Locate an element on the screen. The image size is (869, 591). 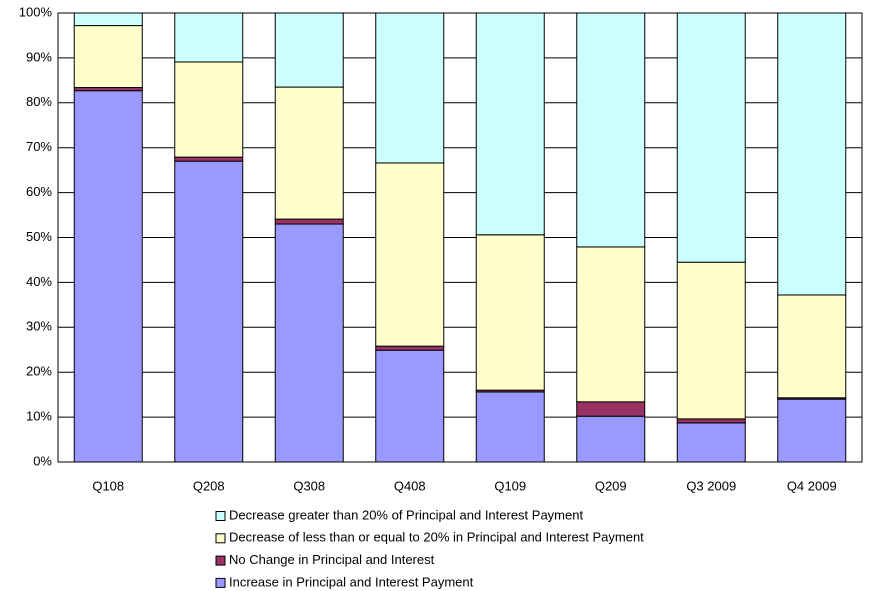
y-tick-label: 50% is located at coordinates (39, 236).